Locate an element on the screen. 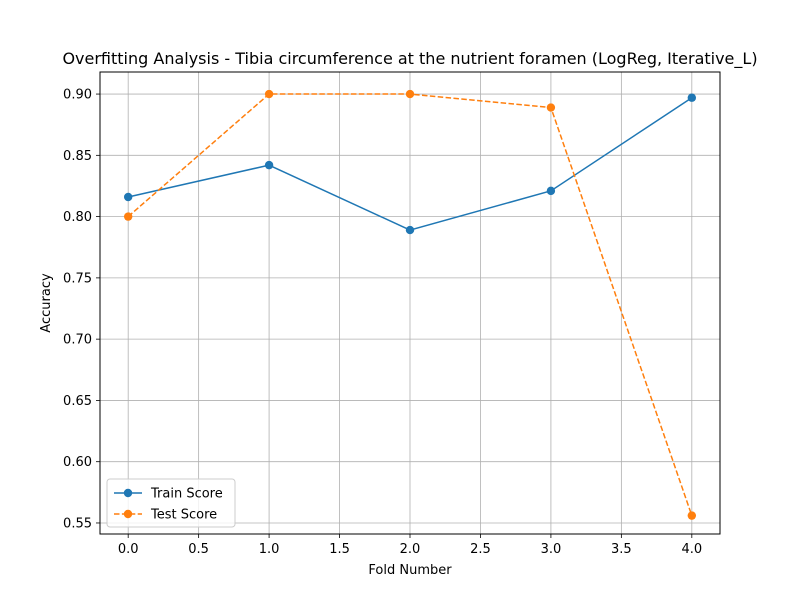  y-tick-label: 0.60 is located at coordinates (77, 462).